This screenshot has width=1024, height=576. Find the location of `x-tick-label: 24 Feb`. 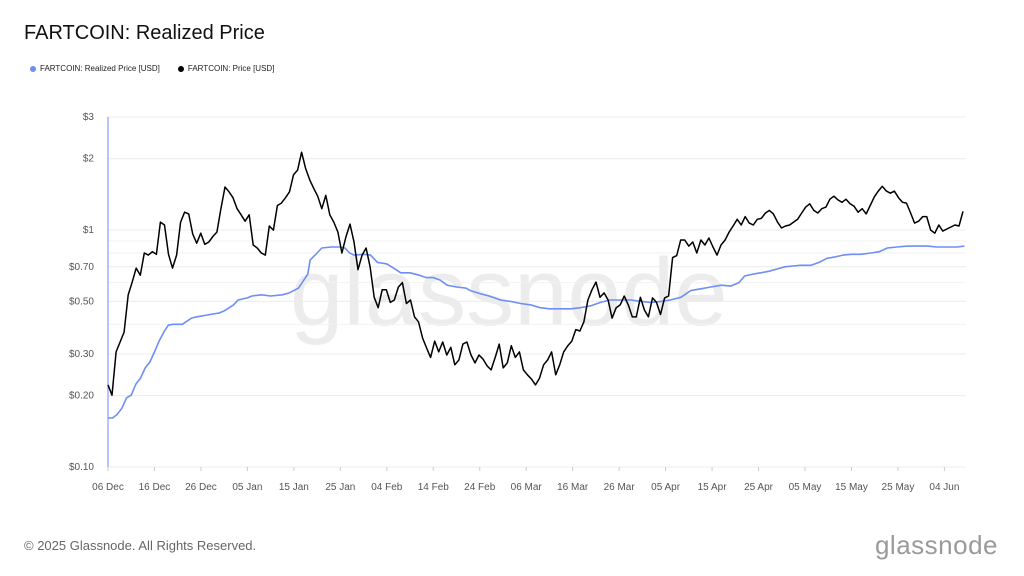

x-tick-label: 24 Feb is located at coordinates (480, 487).